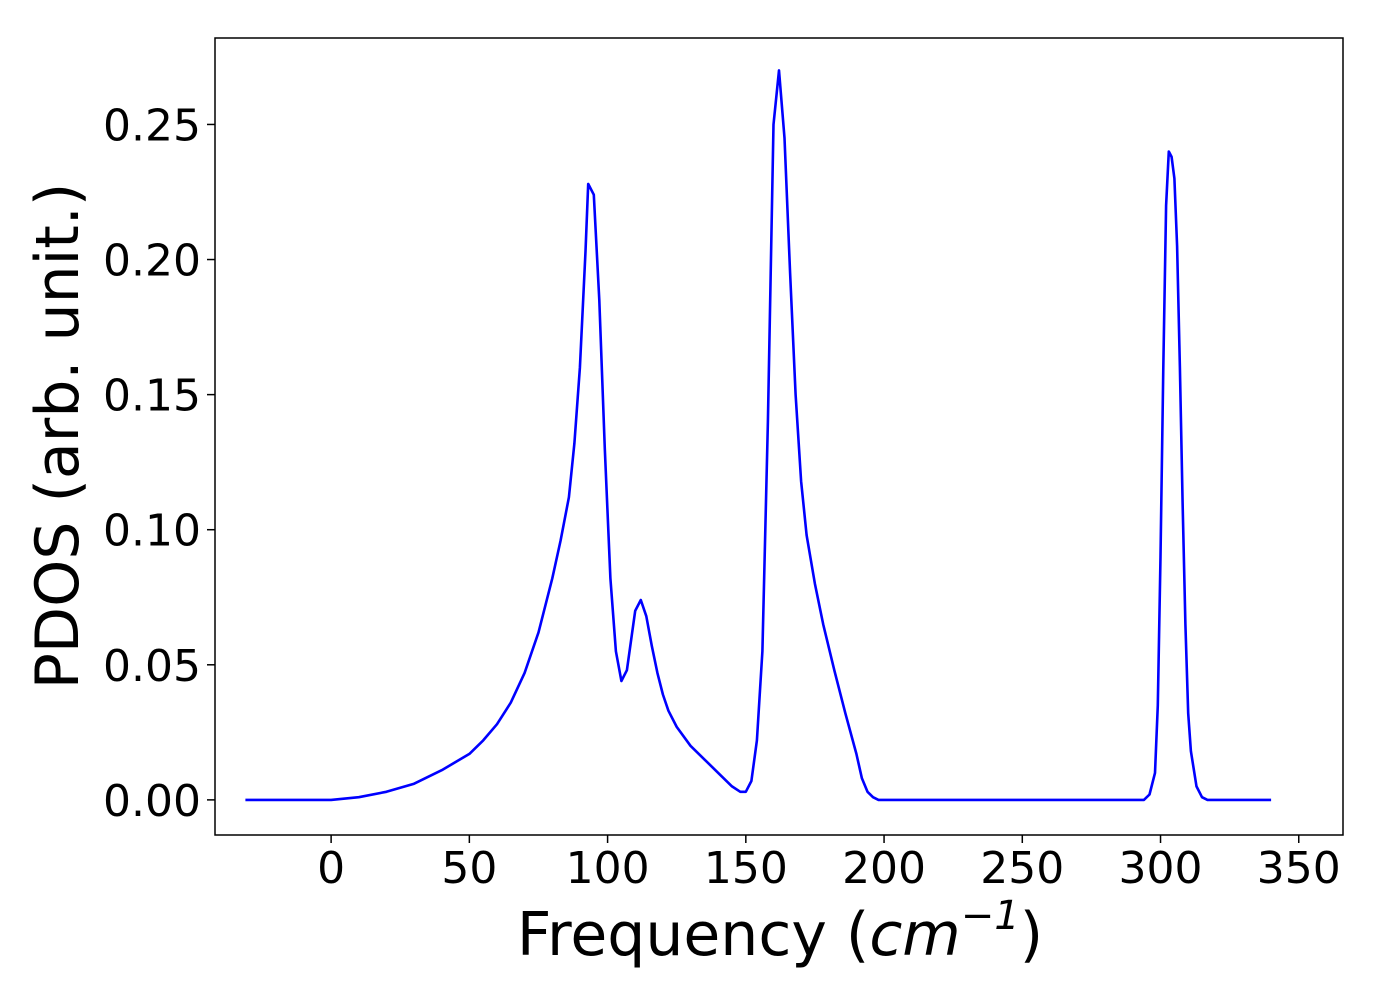  Describe the element at coordinates (152, 261) in the screenshot. I see `y-tick-label: 0.20` at that location.